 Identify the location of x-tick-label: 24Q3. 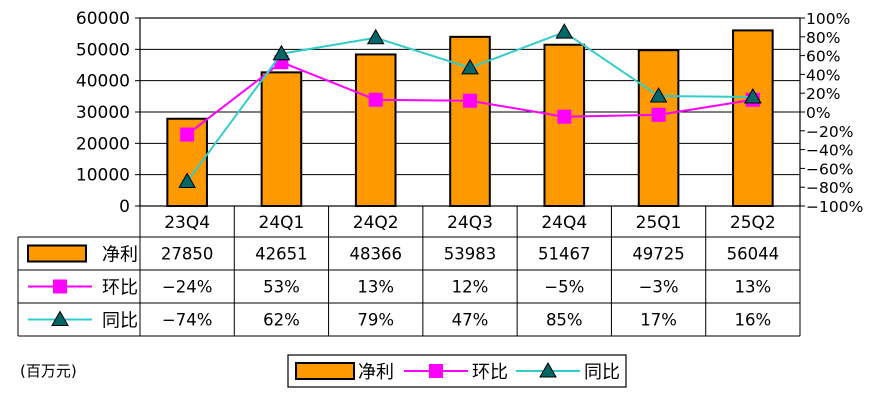
(470, 223).